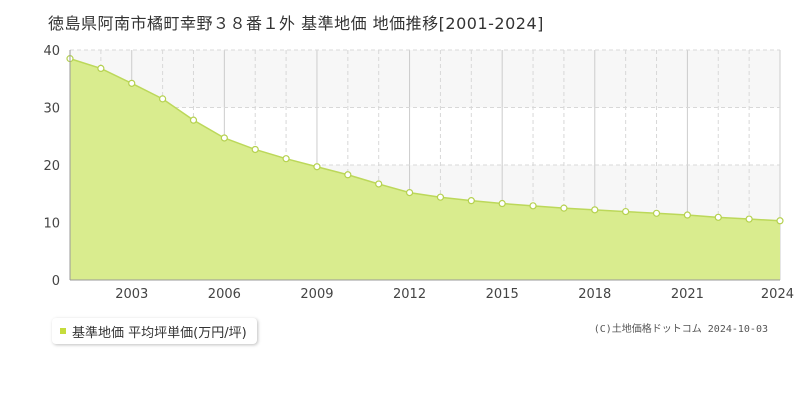 This screenshot has height=400, width=800. What do you see at coordinates (777, 294) in the screenshot?
I see `x-tick-label: 2024` at bounding box center [777, 294].